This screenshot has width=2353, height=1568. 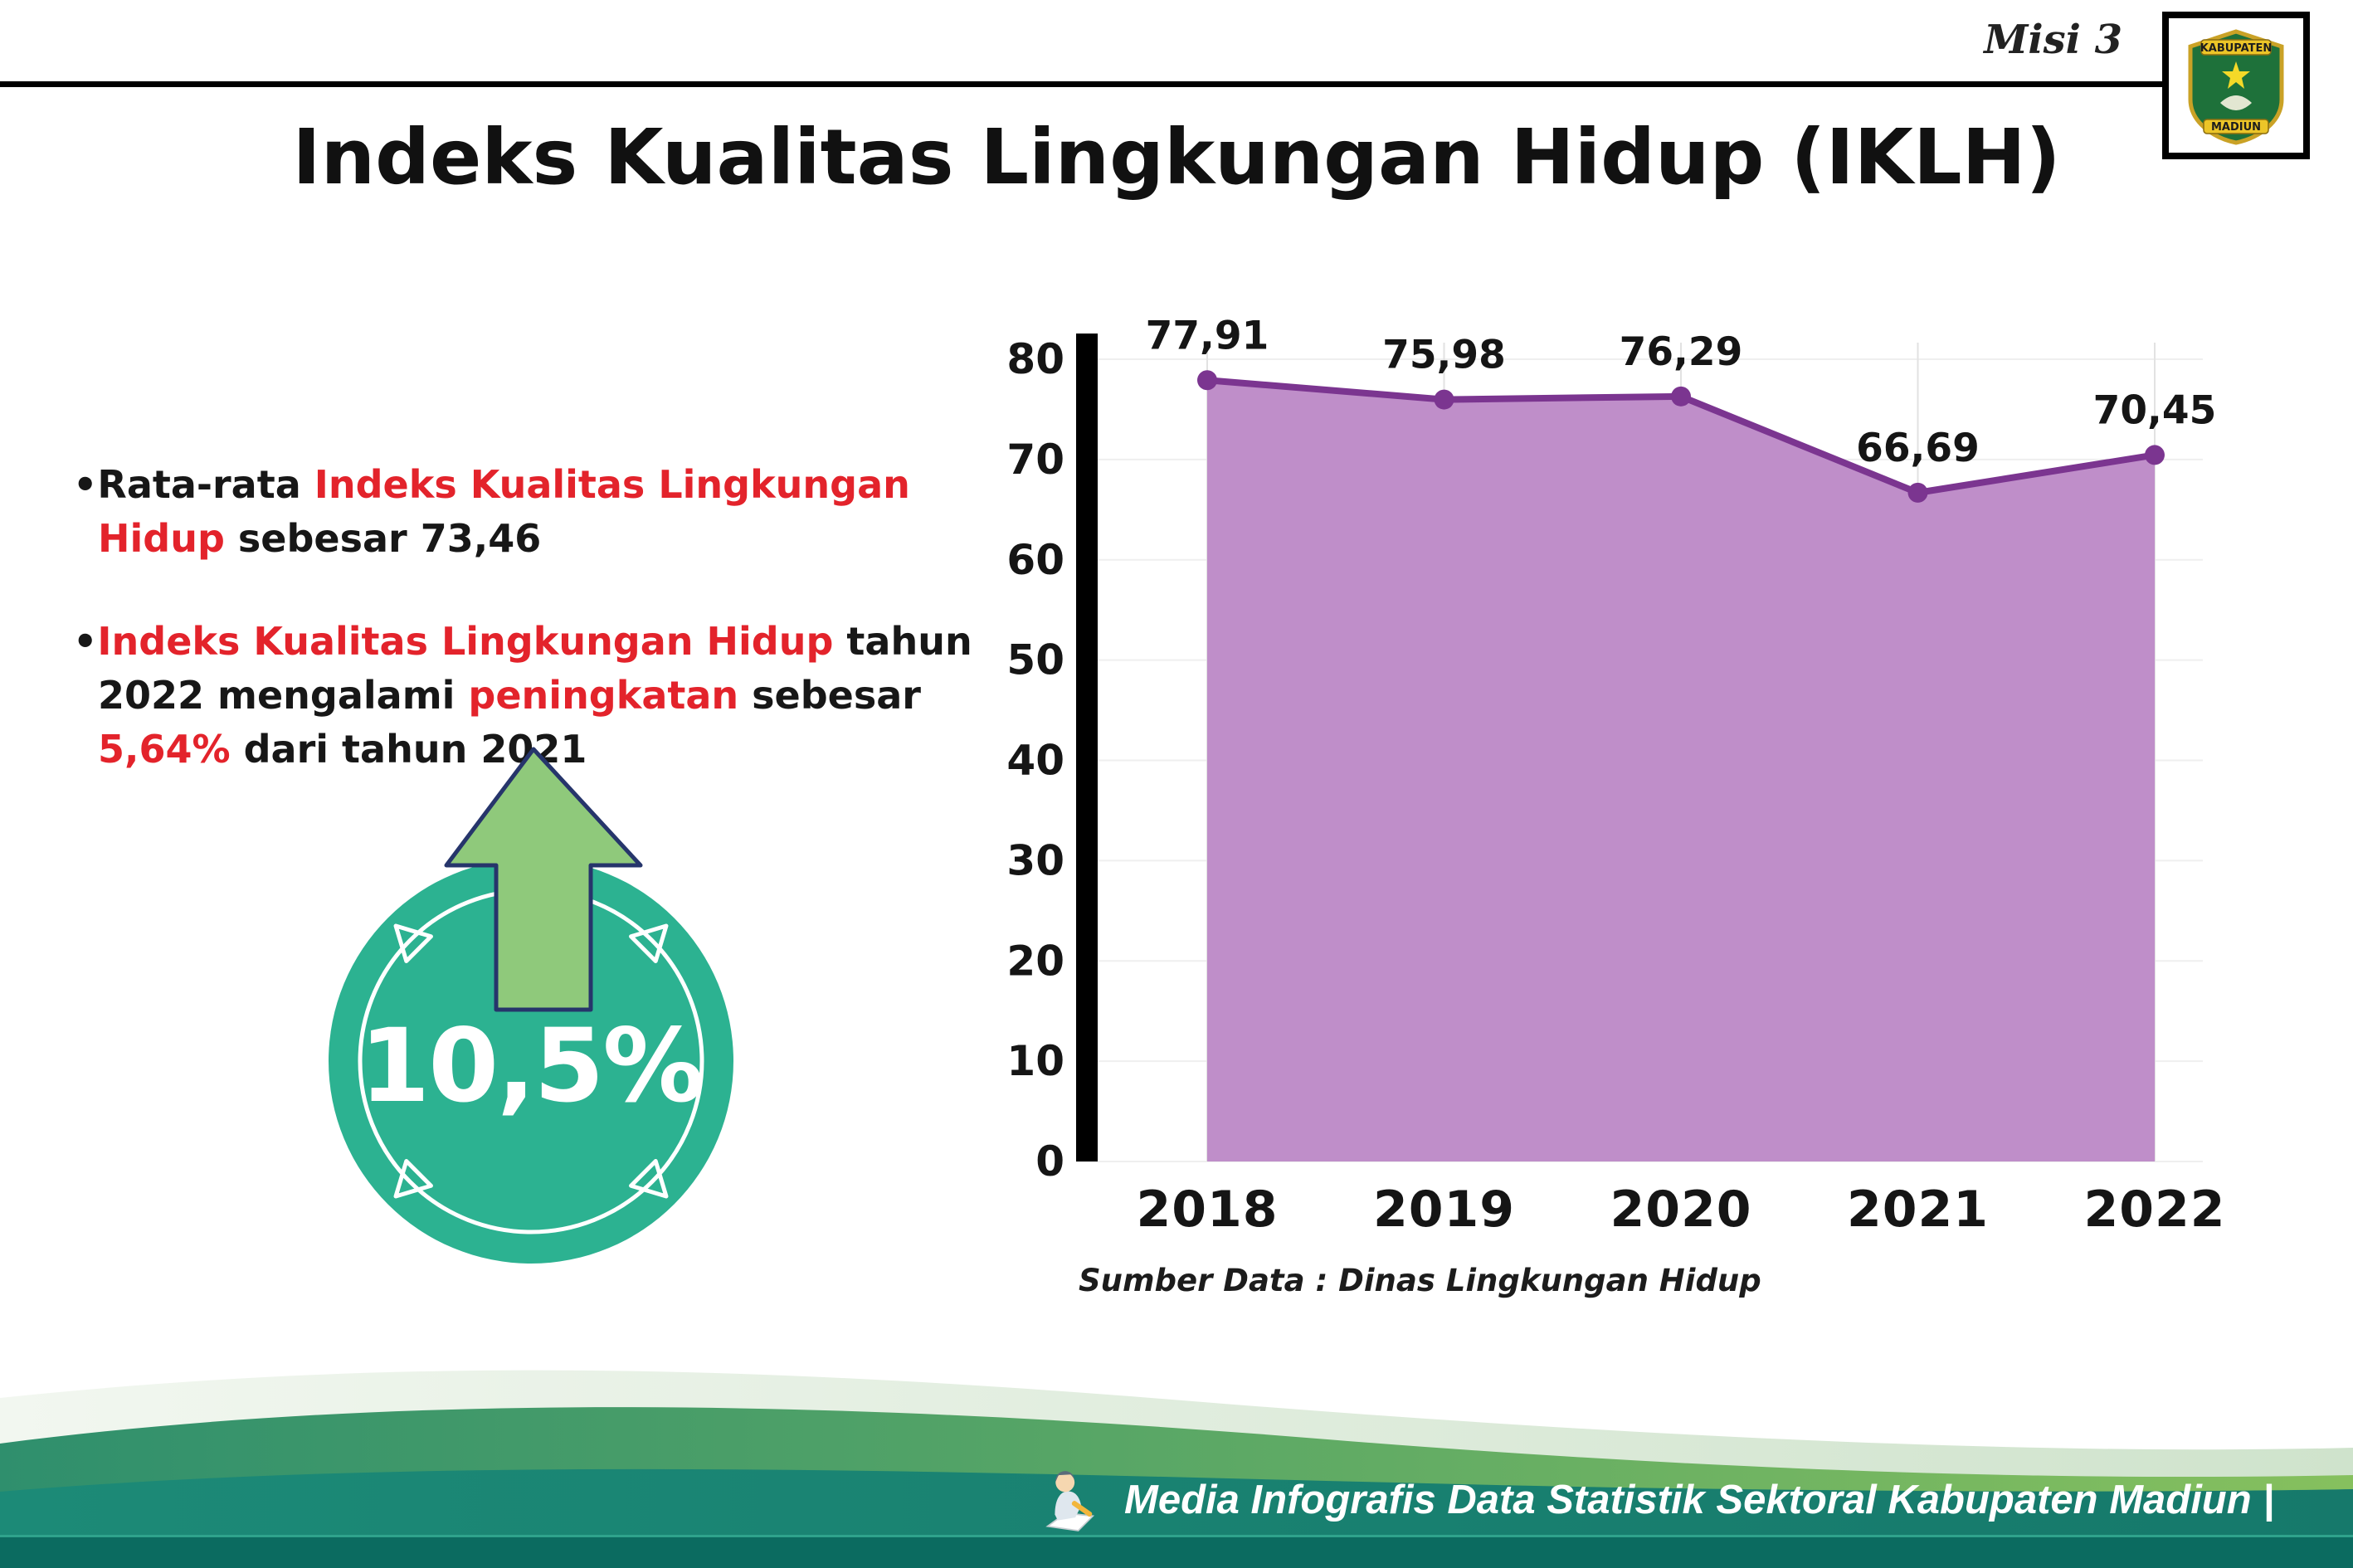 I want to click on bottom-strip, so click(x=1176, y=1552).